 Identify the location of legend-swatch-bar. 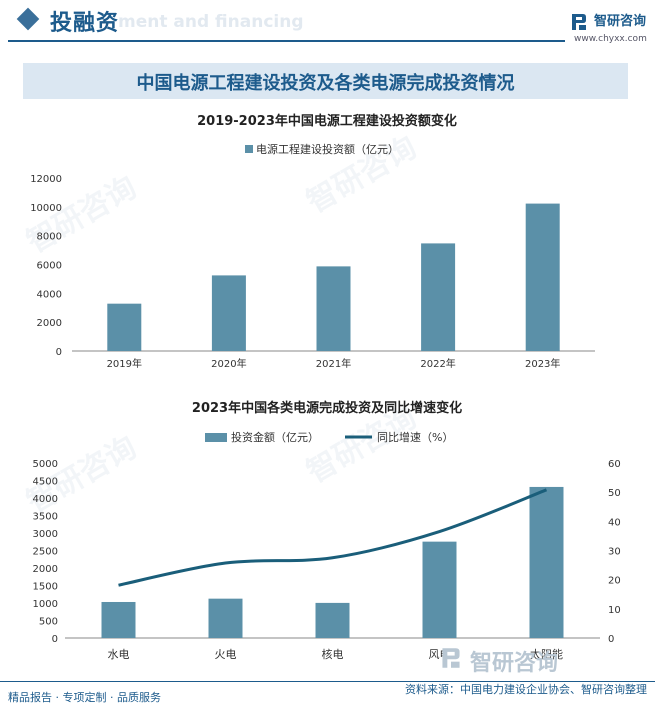
(216, 437).